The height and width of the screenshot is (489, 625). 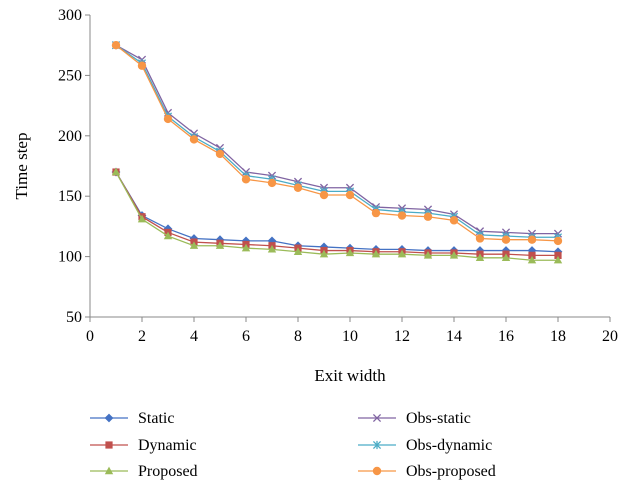 I want to click on legend-item: Obs-static, so click(x=414, y=418).